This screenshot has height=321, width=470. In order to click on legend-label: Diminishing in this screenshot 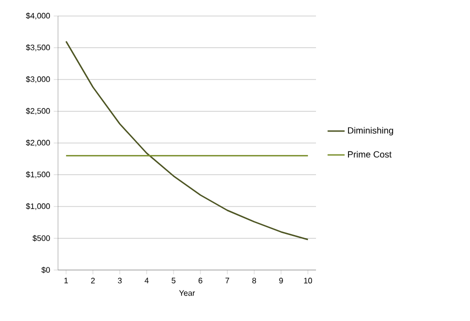, I will do `click(371, 131)`.